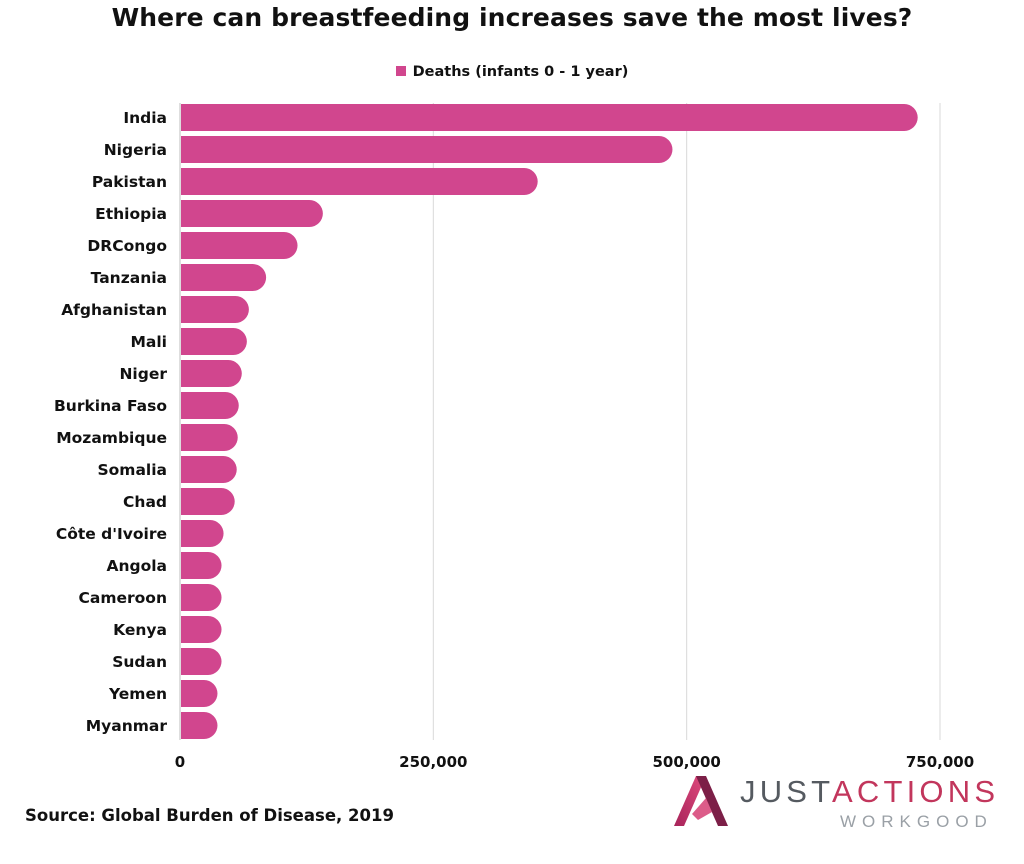  What do you see at coordinates (111, 438) in the screenshot?
I see `category-label: Mozambique` at bounding box center [111, 438].